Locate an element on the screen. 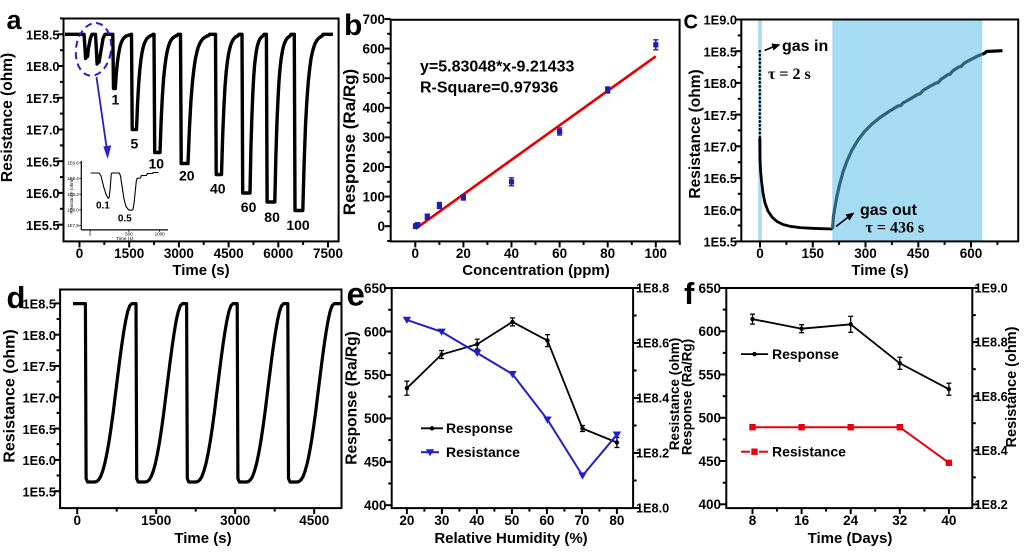  svg-text: Resistance is located at coordinates (483, 452).